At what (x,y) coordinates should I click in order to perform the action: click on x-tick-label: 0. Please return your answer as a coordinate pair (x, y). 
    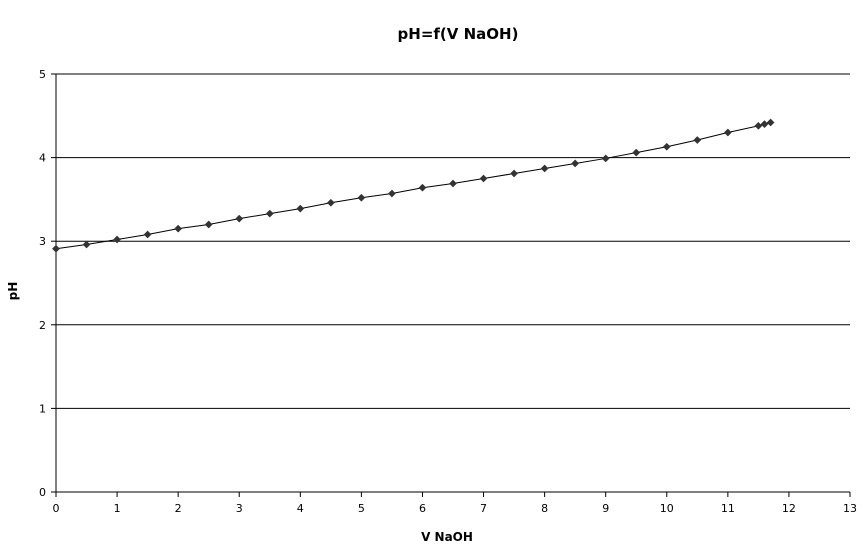
    Looking at the image, I should click on (56, 508).